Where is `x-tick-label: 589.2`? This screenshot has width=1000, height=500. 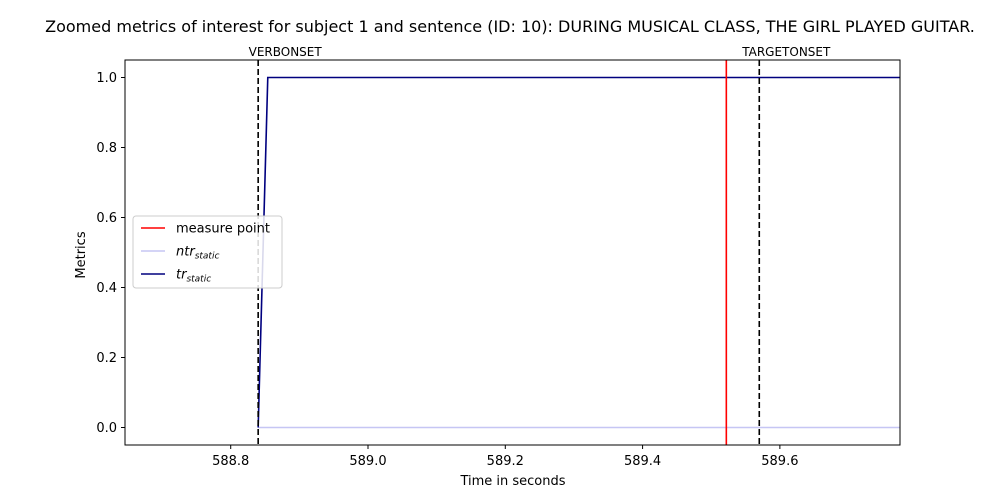 x-tick-label: 589.2 is located at coordinates (505, 461).